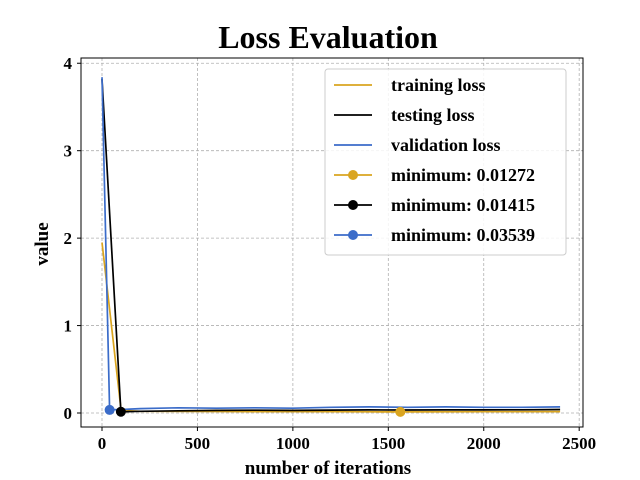  I want to click on x-tick-label: 500, so click(198, 443).